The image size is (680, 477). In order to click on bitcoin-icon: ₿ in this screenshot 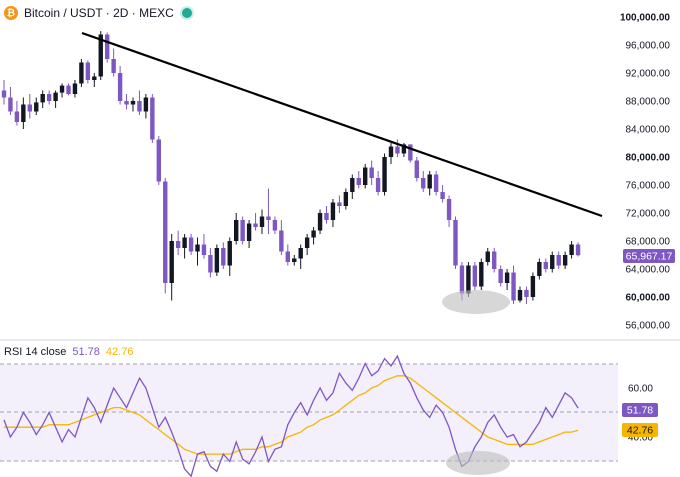, I will do `click(11, 13)`.